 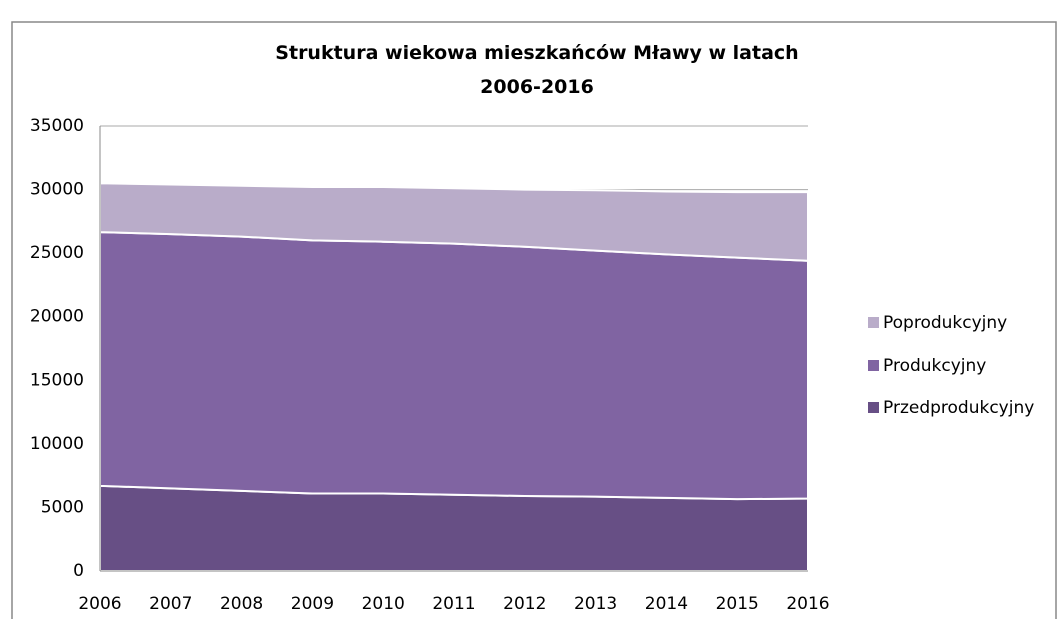 What do you see at coordinates (99, 604) in the screenshot?
I see `x-tick-label: 2006` at bounding box center [99, 604].